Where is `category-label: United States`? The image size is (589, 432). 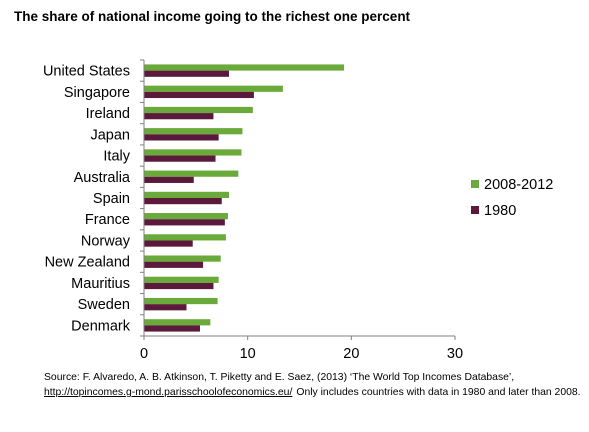 category-label: United States is located at coordinates (86, 72).